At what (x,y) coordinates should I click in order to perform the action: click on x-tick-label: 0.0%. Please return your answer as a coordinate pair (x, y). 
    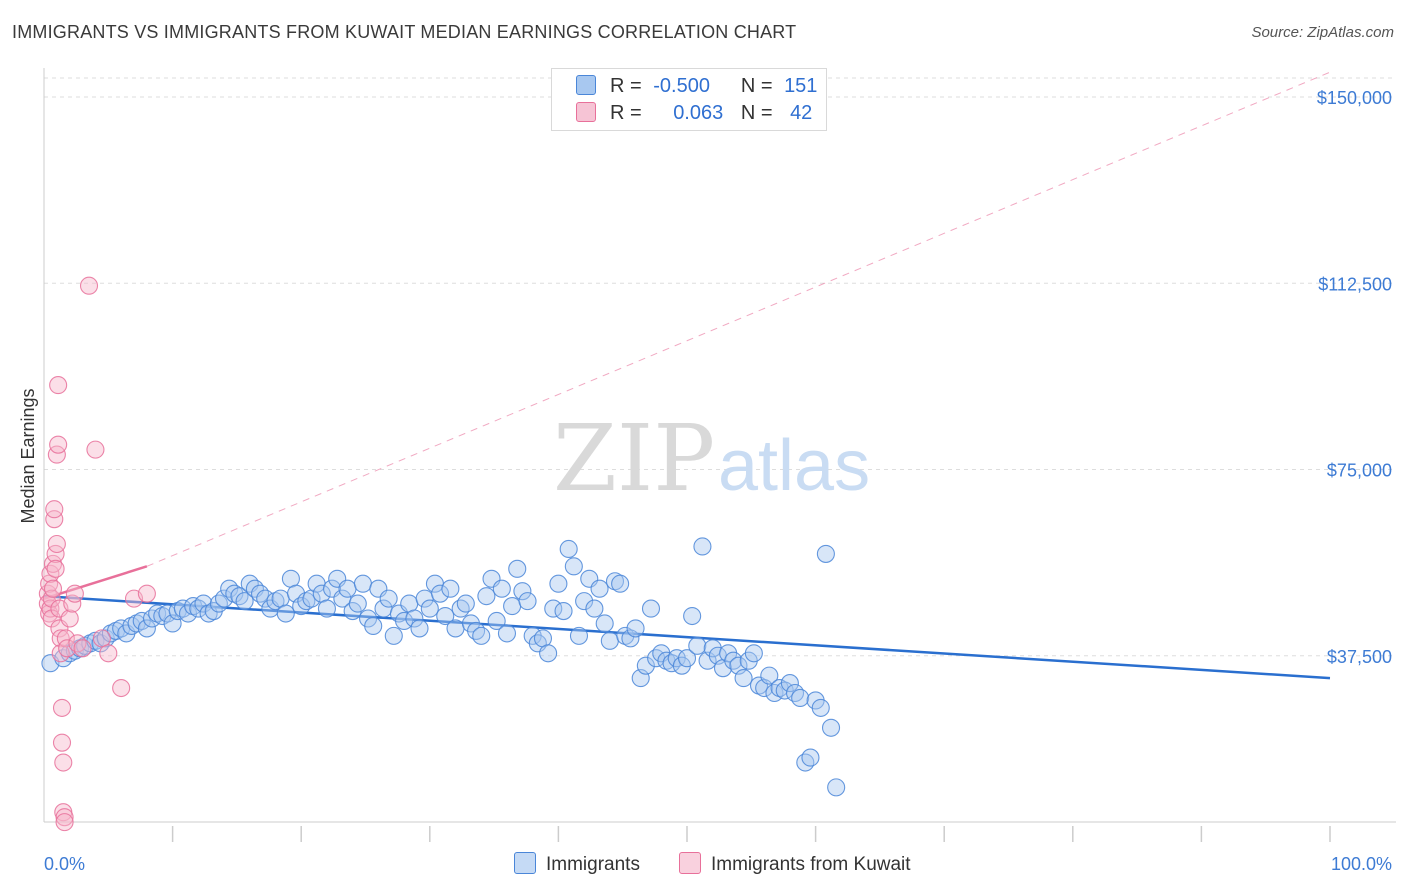
    Looking at the image, I should click on (64, 864).